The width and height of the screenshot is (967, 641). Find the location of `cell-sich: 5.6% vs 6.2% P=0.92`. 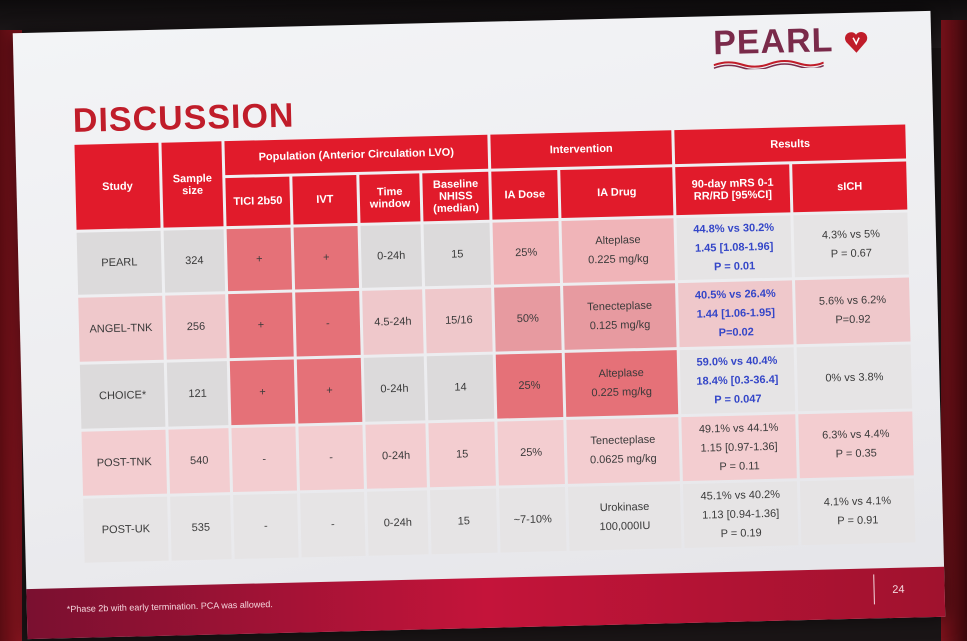

cell-sich: 5.6% vs 6.2% P=0.92 is located at coordinates (853, 311).